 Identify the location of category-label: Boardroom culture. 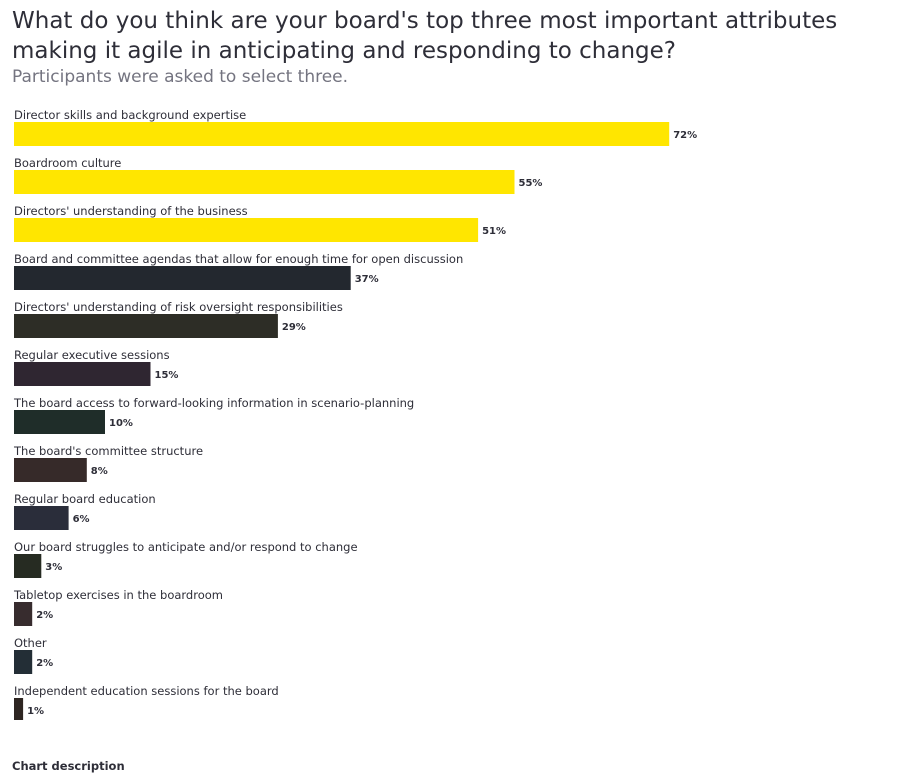
(67, 163).